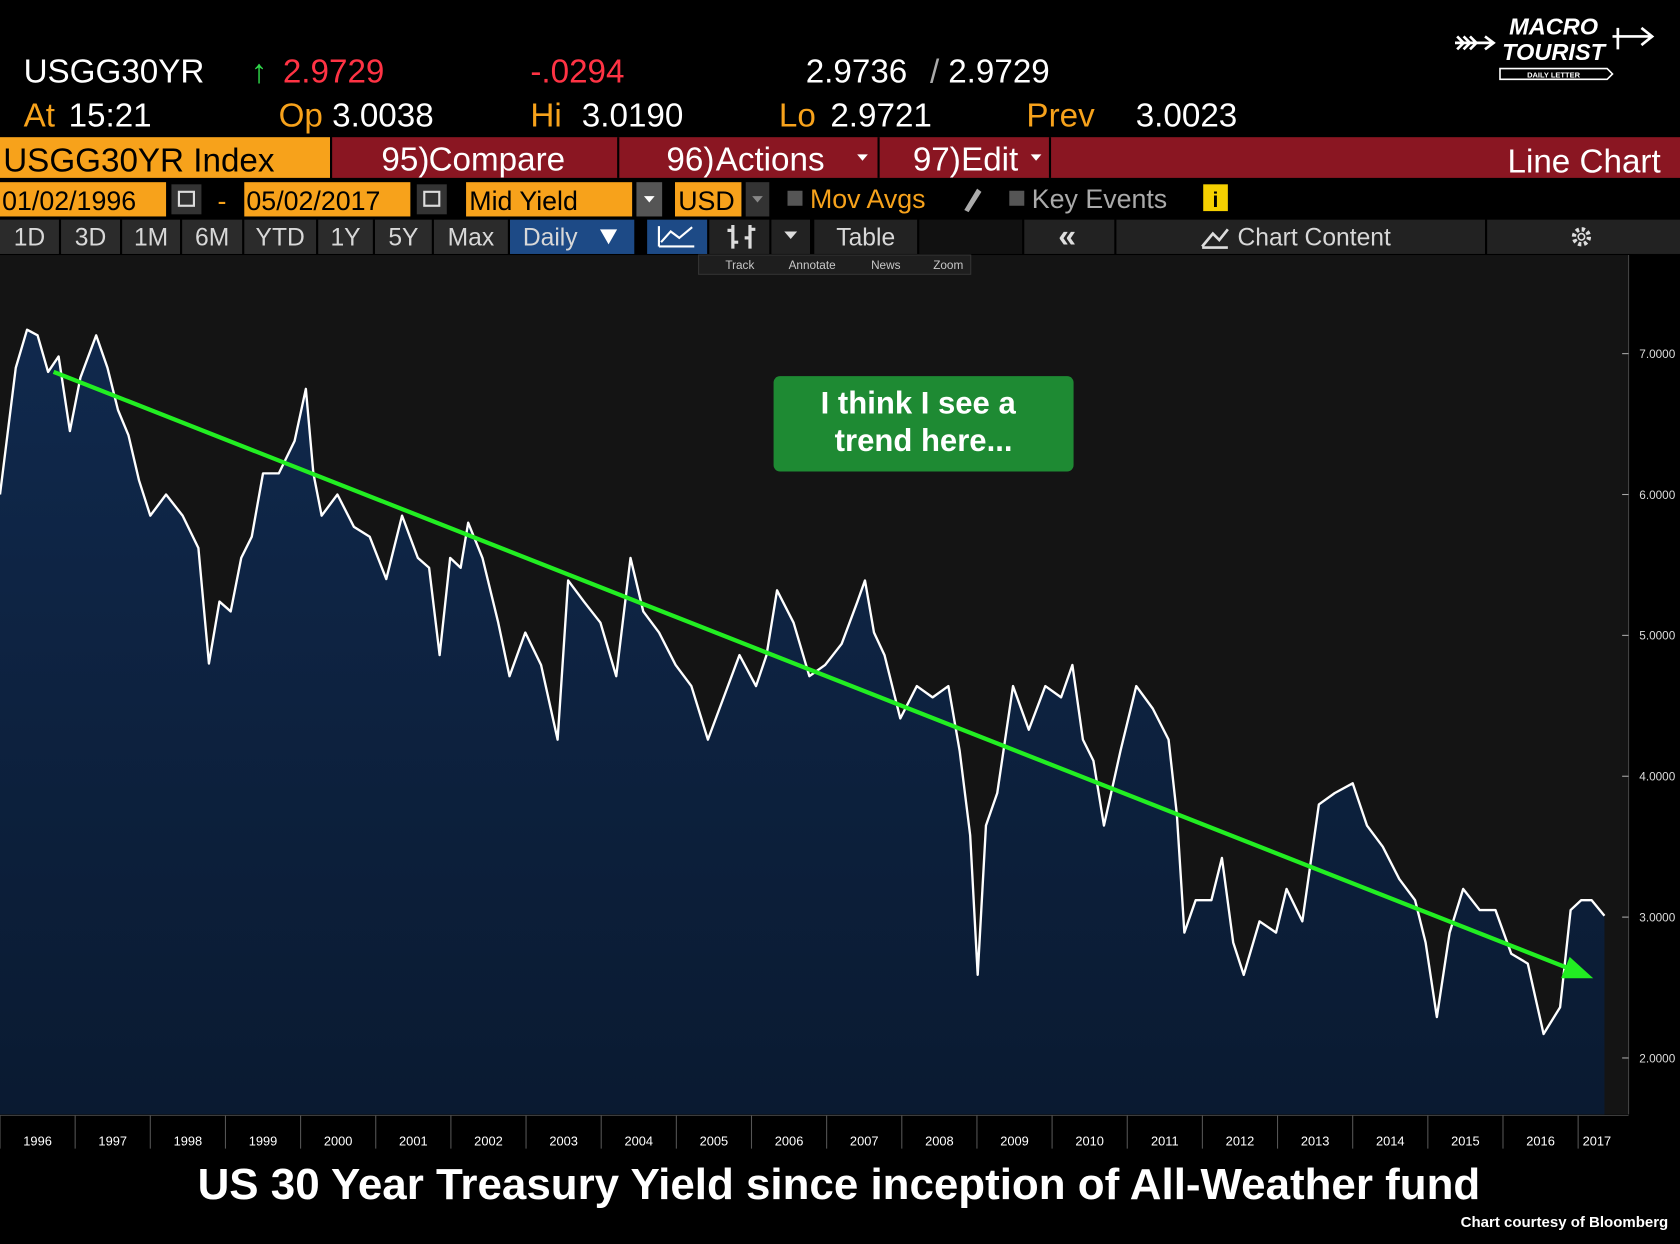  Describe the element at coordinates (1657, 354) in the screenshot. I see `y-tick-label: 7.0000` at that location.